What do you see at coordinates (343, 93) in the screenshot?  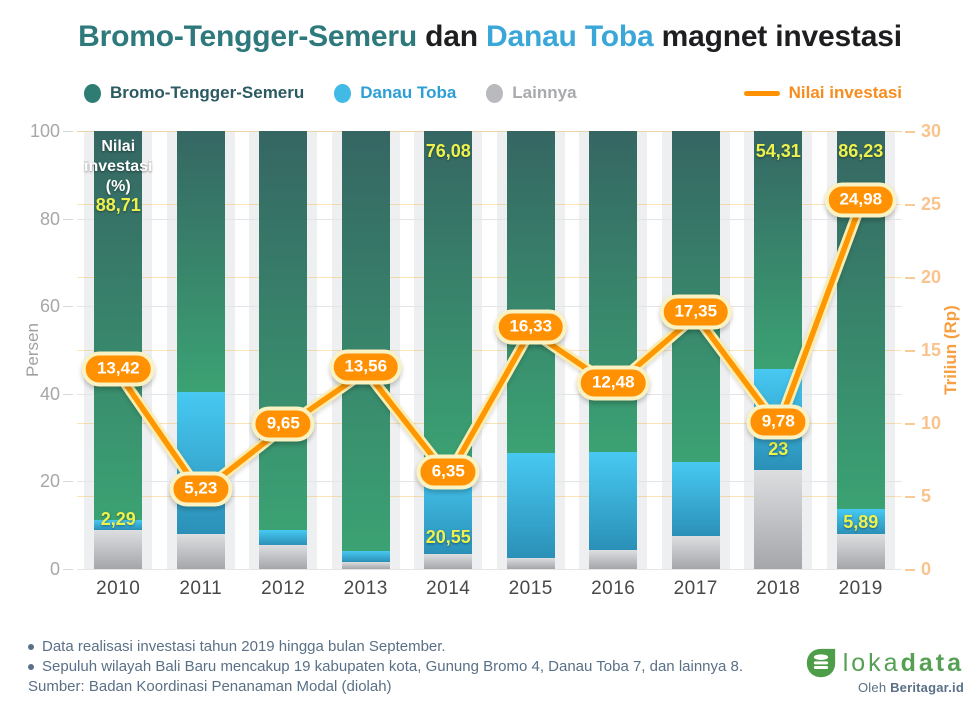 I see `danau-toba-dot-icon` at bounding box center [343, 93].